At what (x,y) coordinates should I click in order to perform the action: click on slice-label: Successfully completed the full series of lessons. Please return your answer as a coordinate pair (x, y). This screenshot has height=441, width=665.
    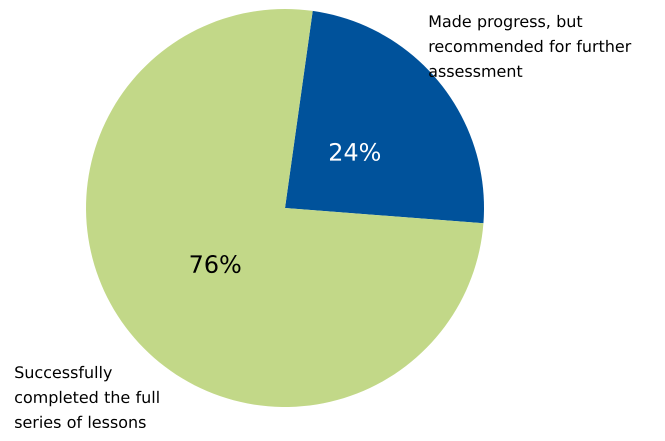
    Looking at the image, I should click on (87, 397).